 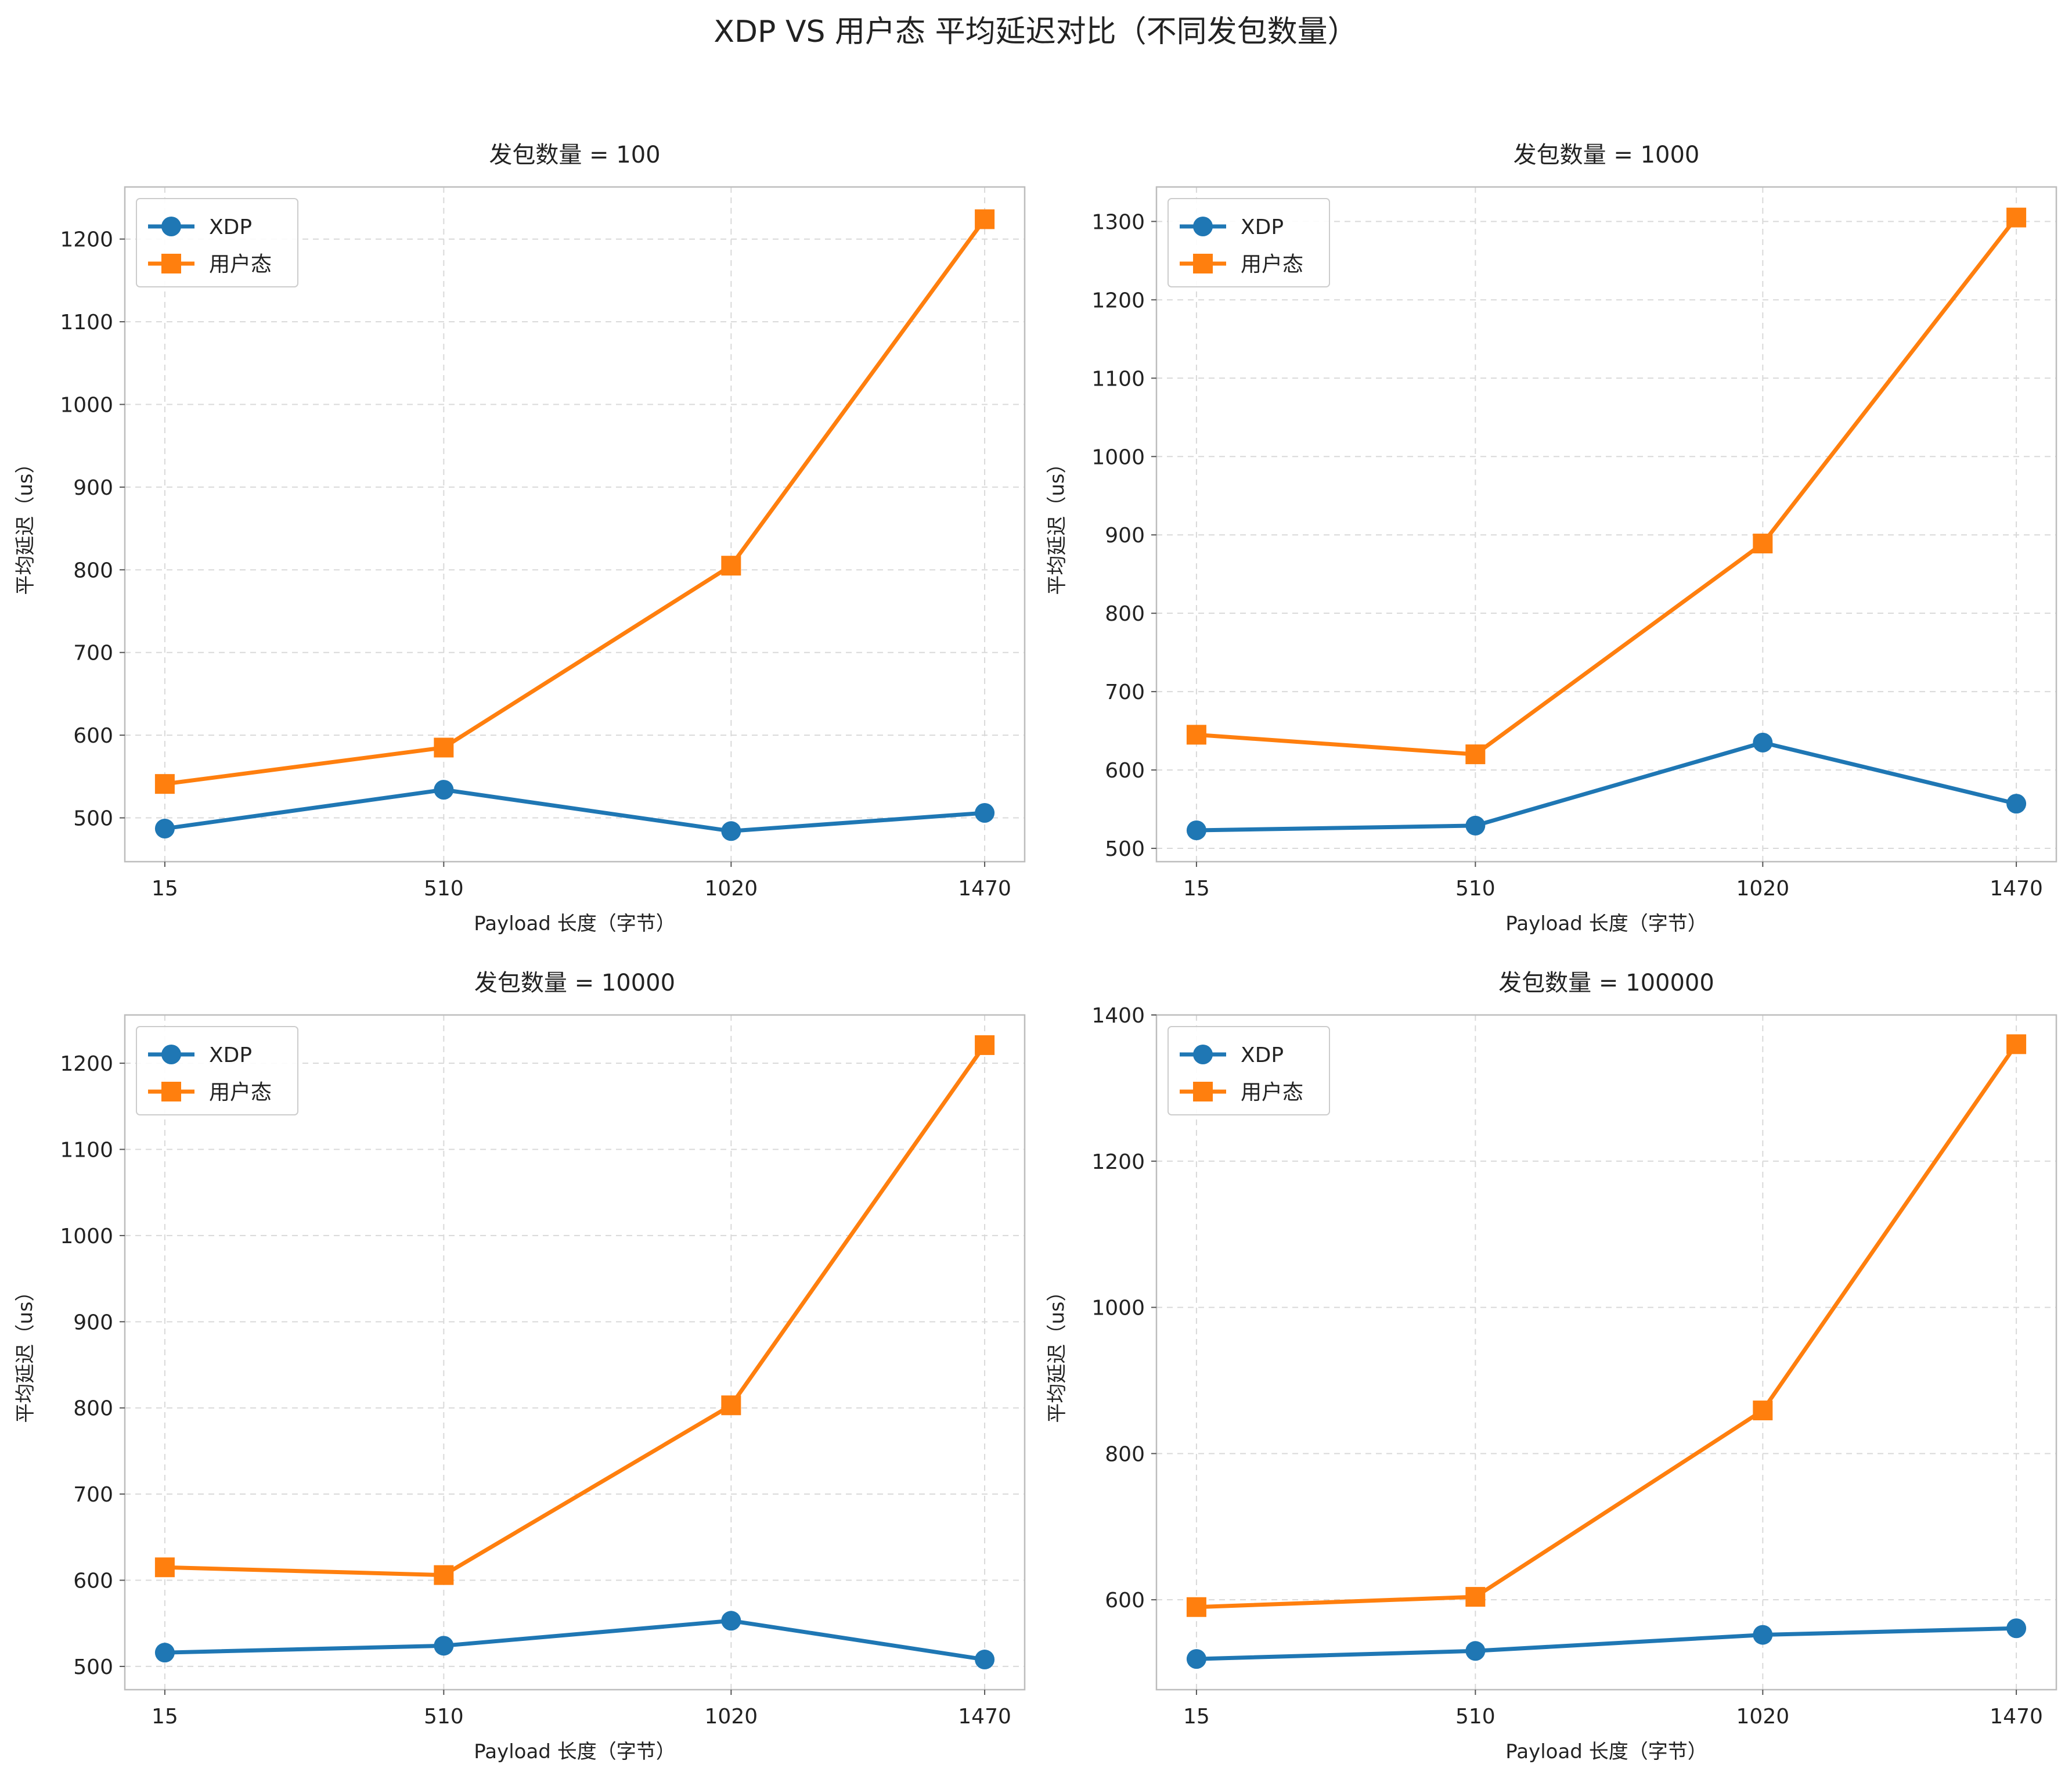 I want to click on x-tick-label: 15, so click(x=165, y=1717).